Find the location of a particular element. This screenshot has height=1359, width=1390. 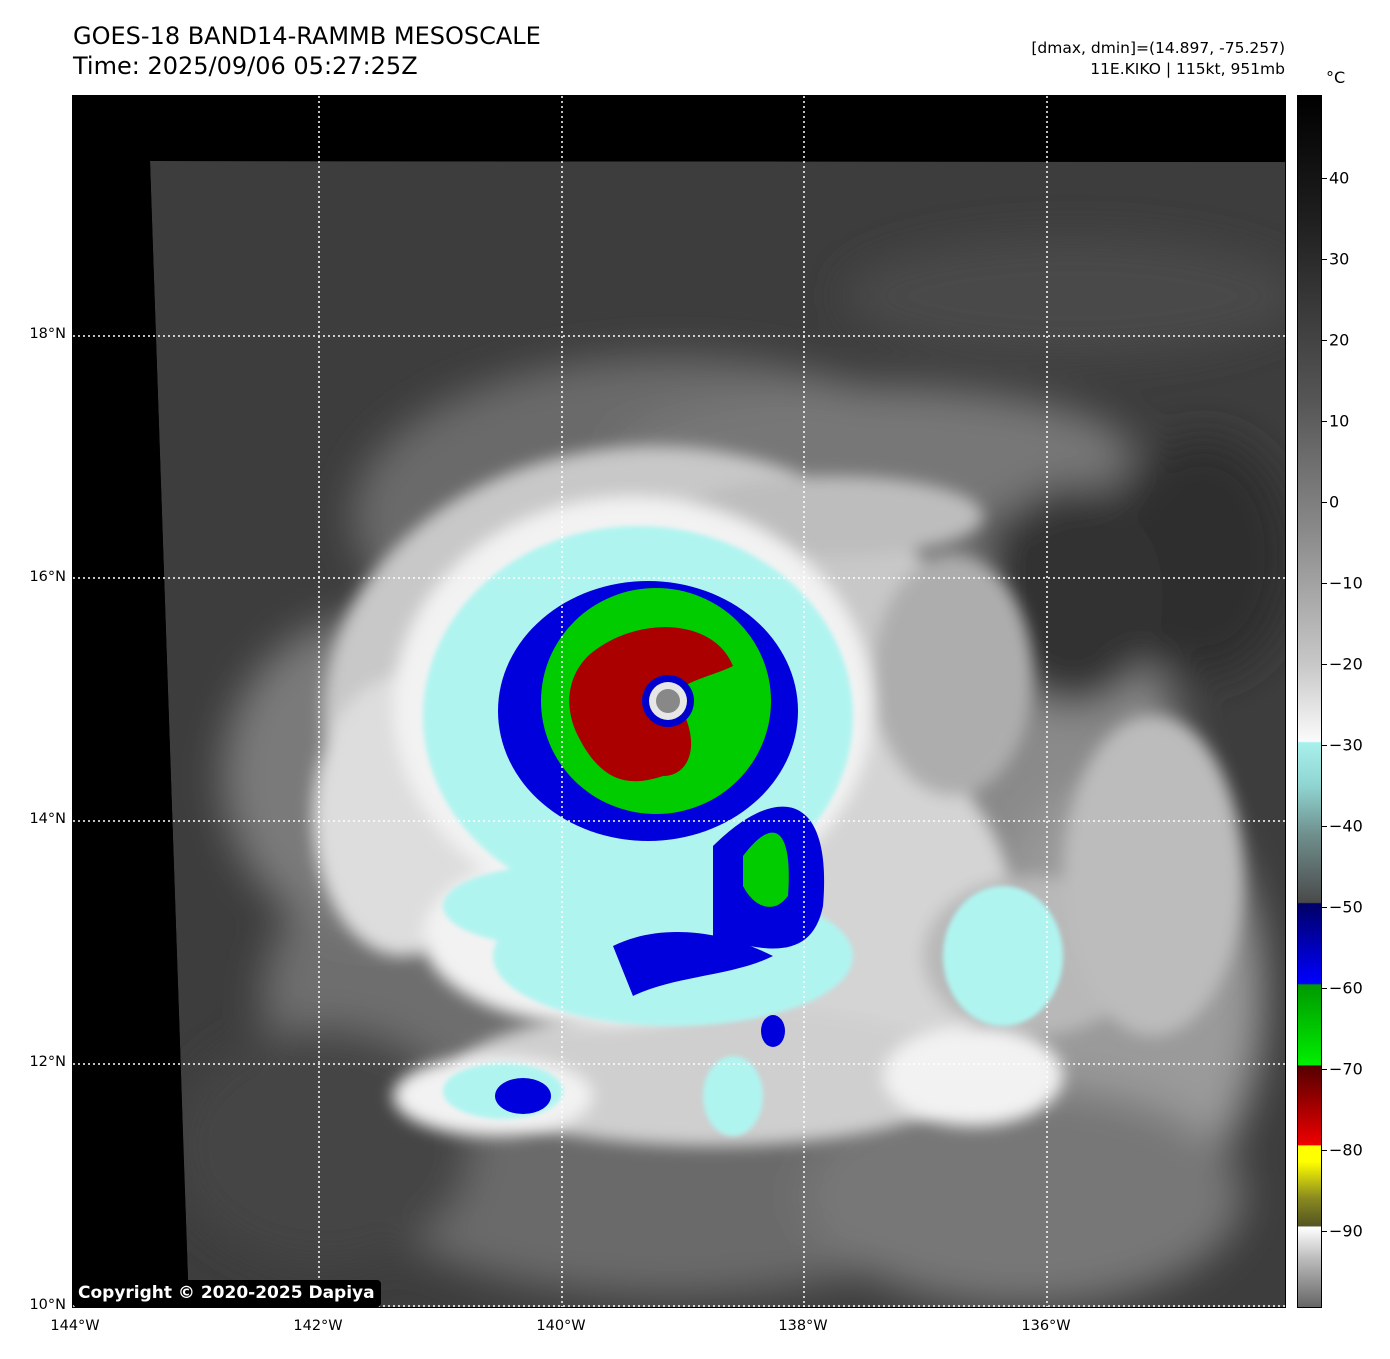

lon-label-138w: 138°W is located at coordinates (803, 1326).